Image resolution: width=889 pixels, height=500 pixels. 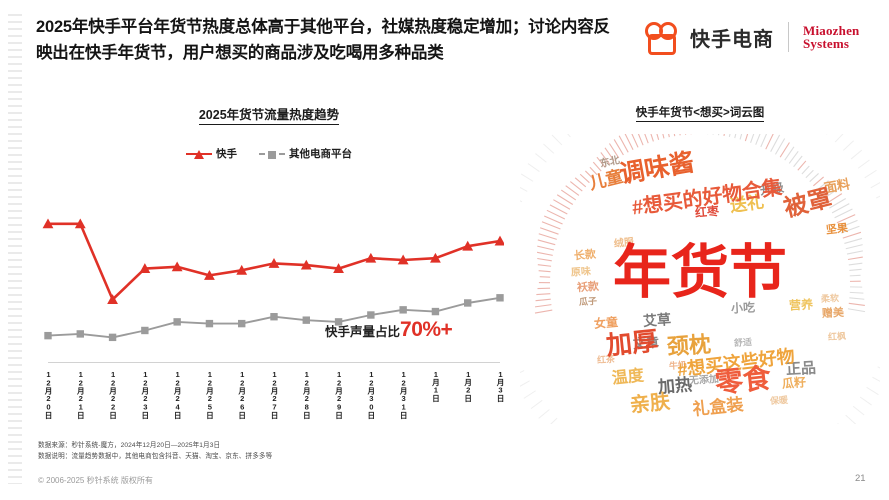 I want to click on legend-swatch-kuaishou, so click(x=199, y=154).